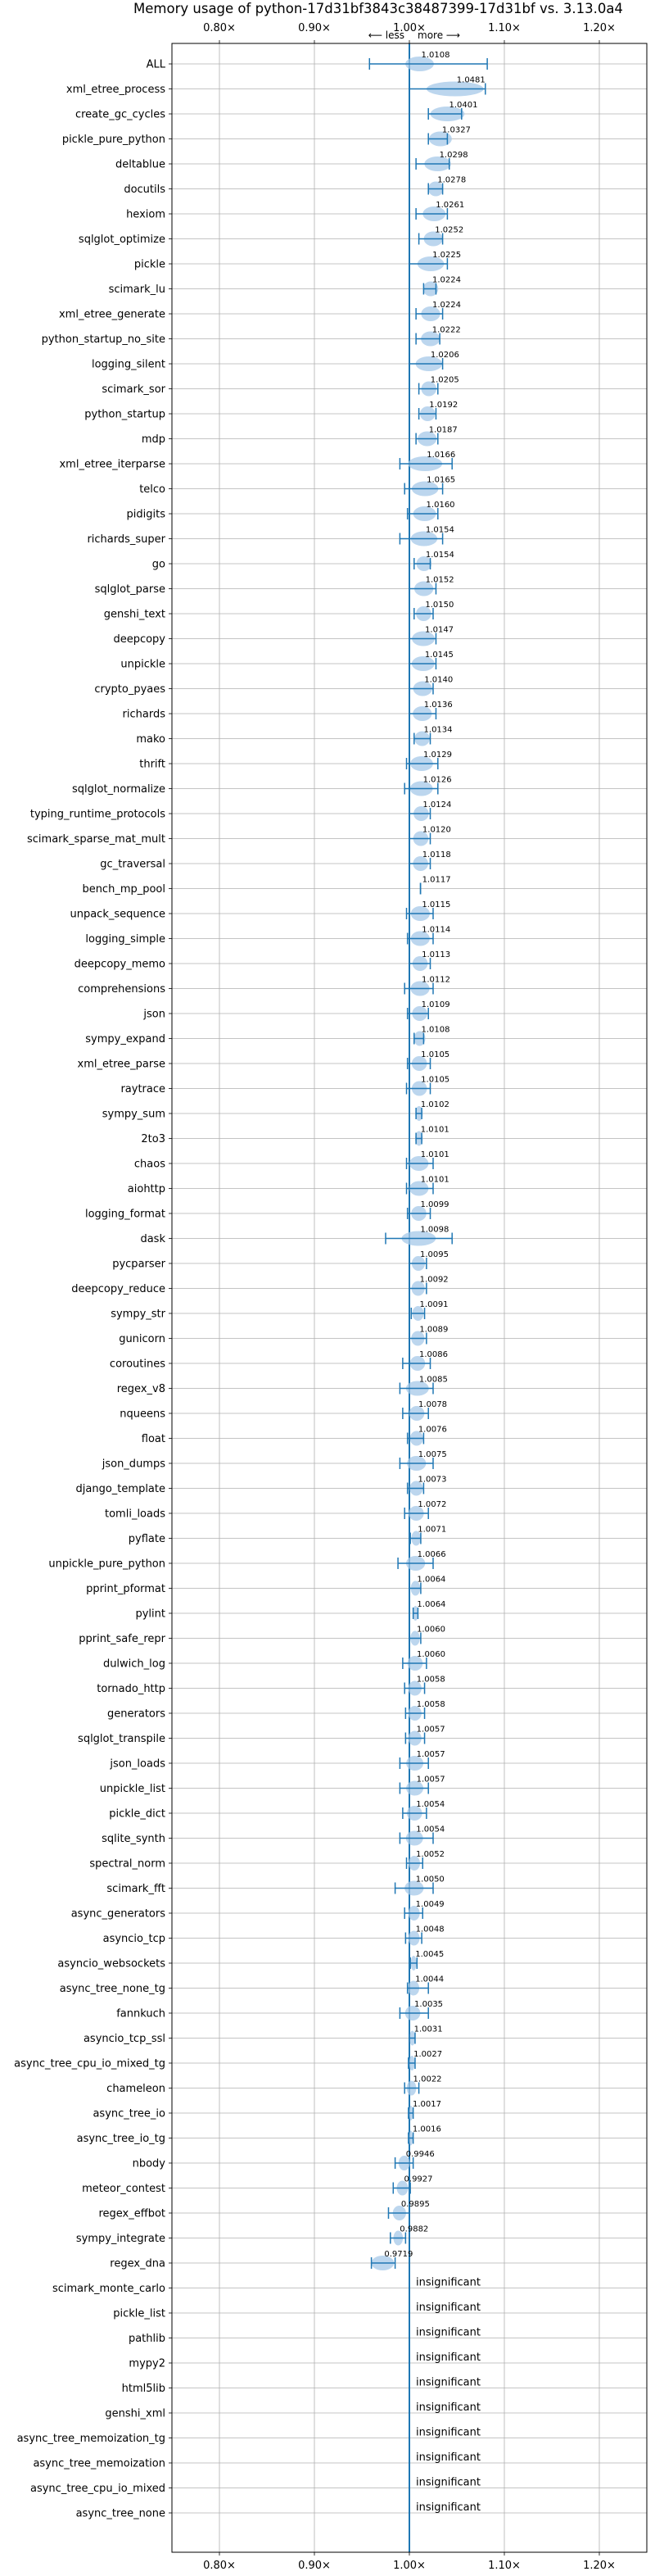 The width and height of the screenshot is (655, 2576). Describe the element at coordinates (438, 730) in the screenshot. I see `value-label: 1.0134` at that location.